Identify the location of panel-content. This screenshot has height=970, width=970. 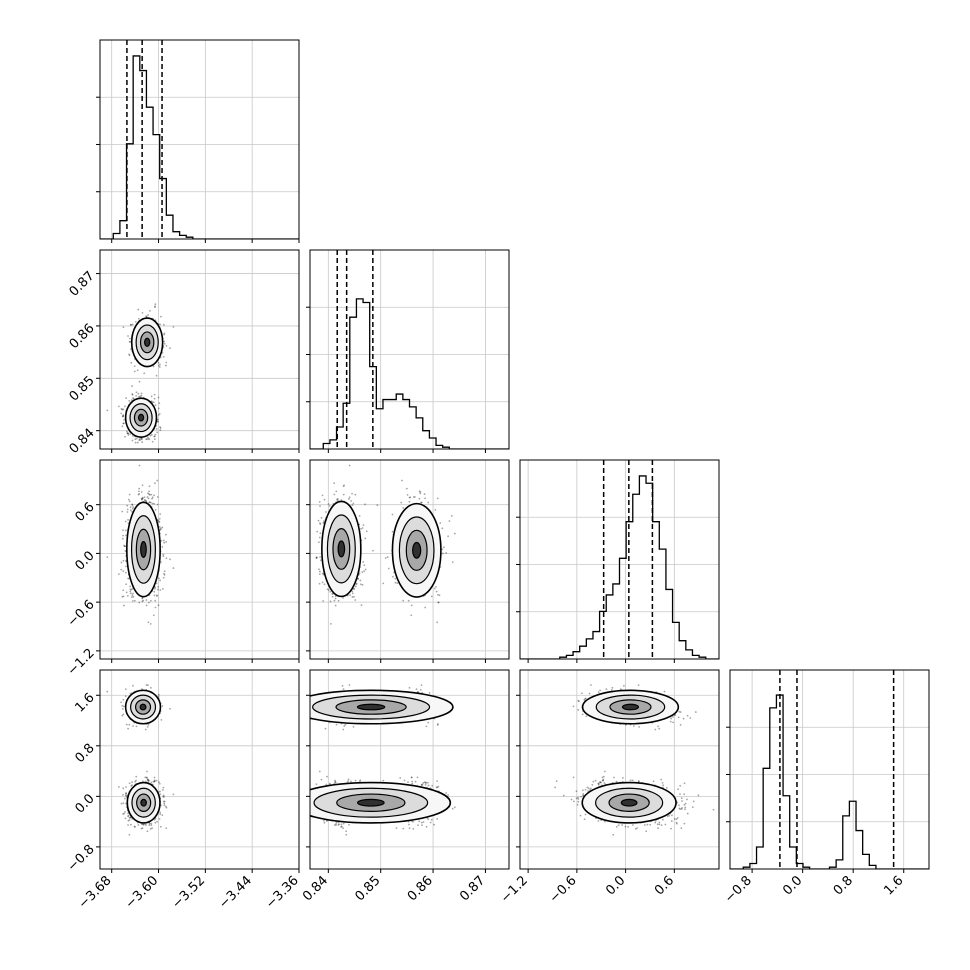
(409, 349).